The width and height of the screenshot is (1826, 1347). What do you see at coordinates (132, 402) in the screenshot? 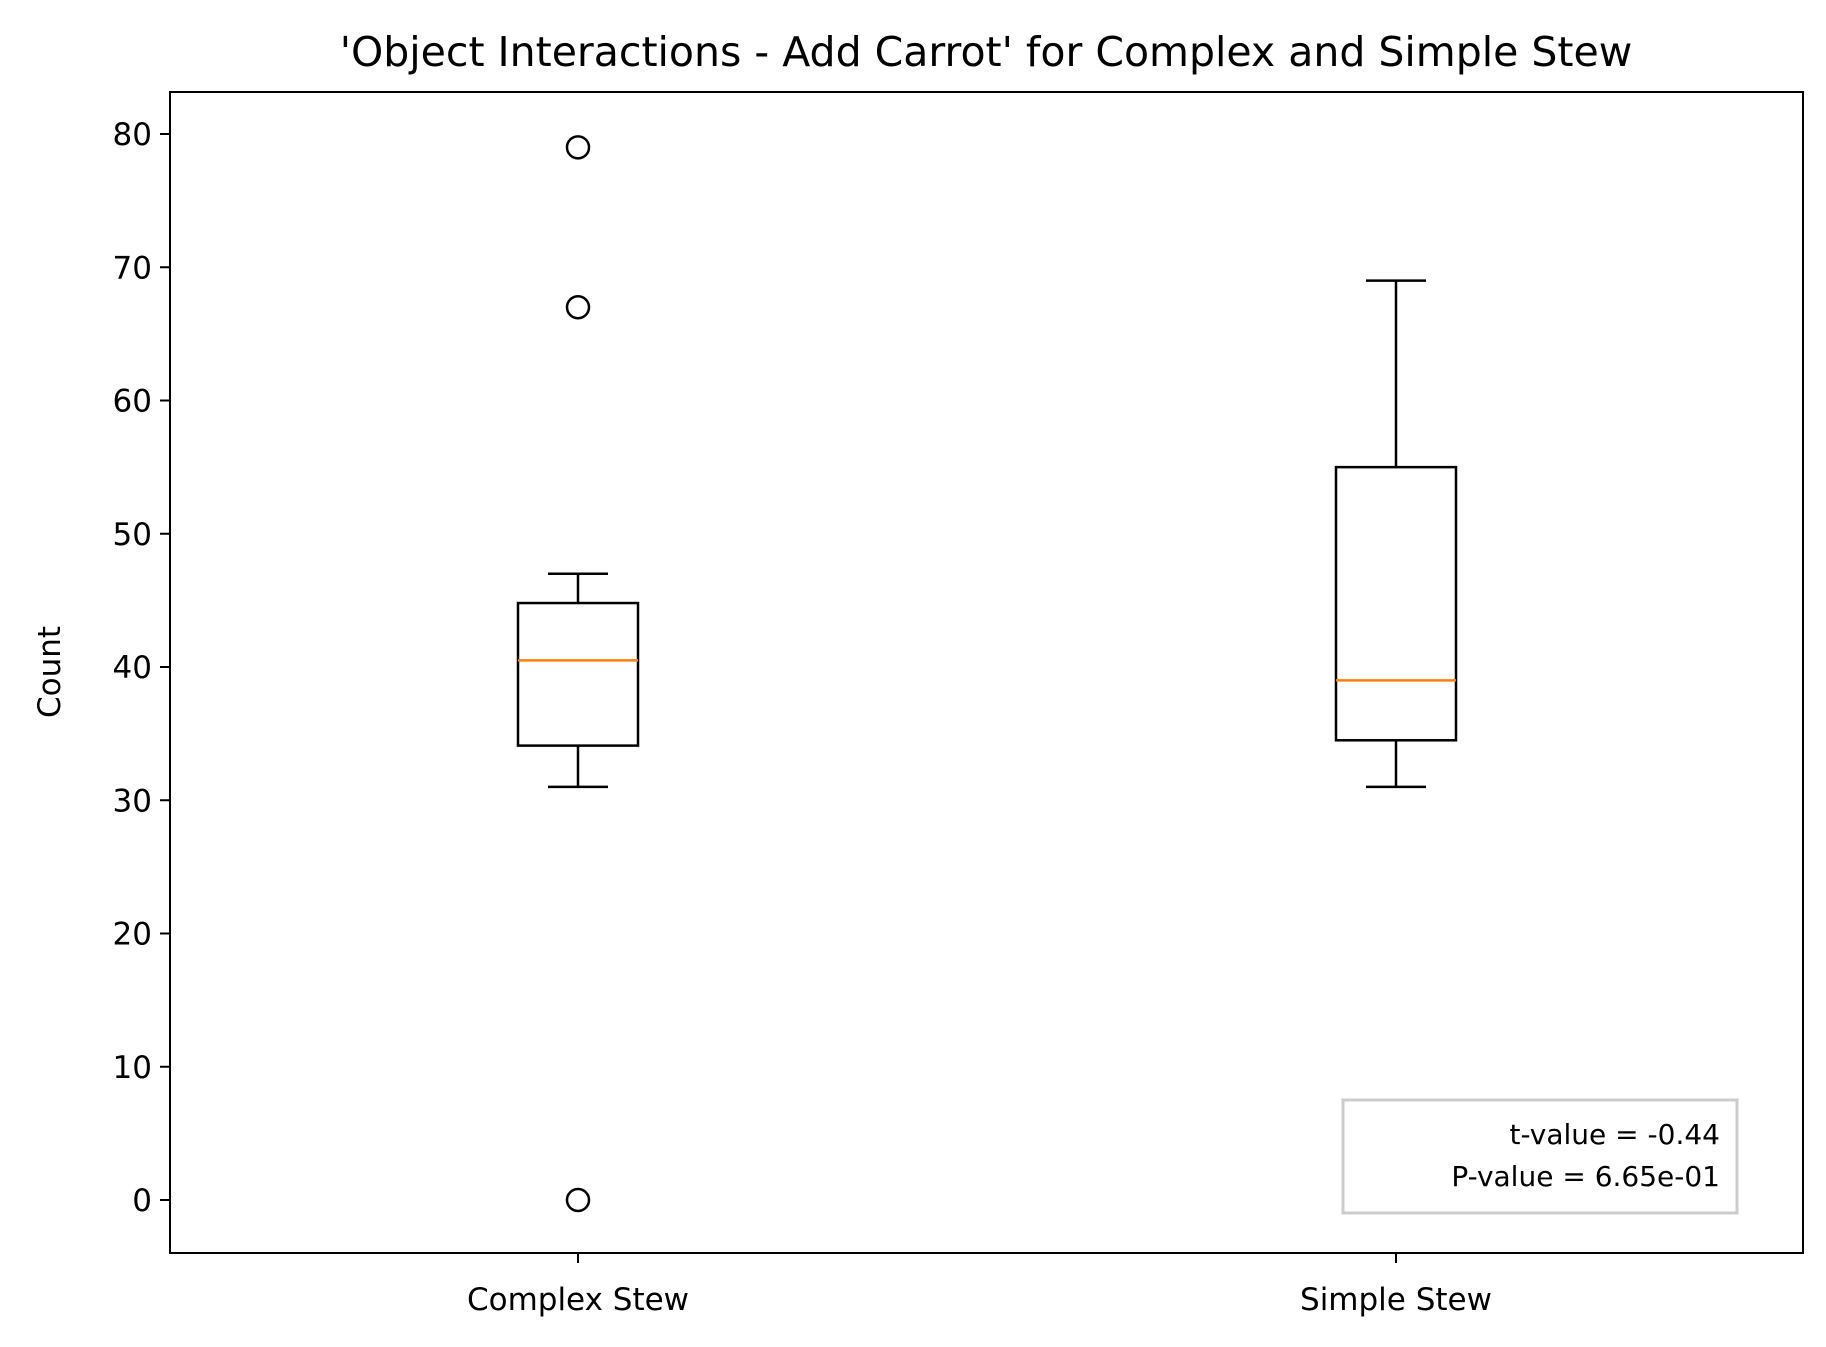
I see `y-tick-label: 60` at bounding box center [132, 402].